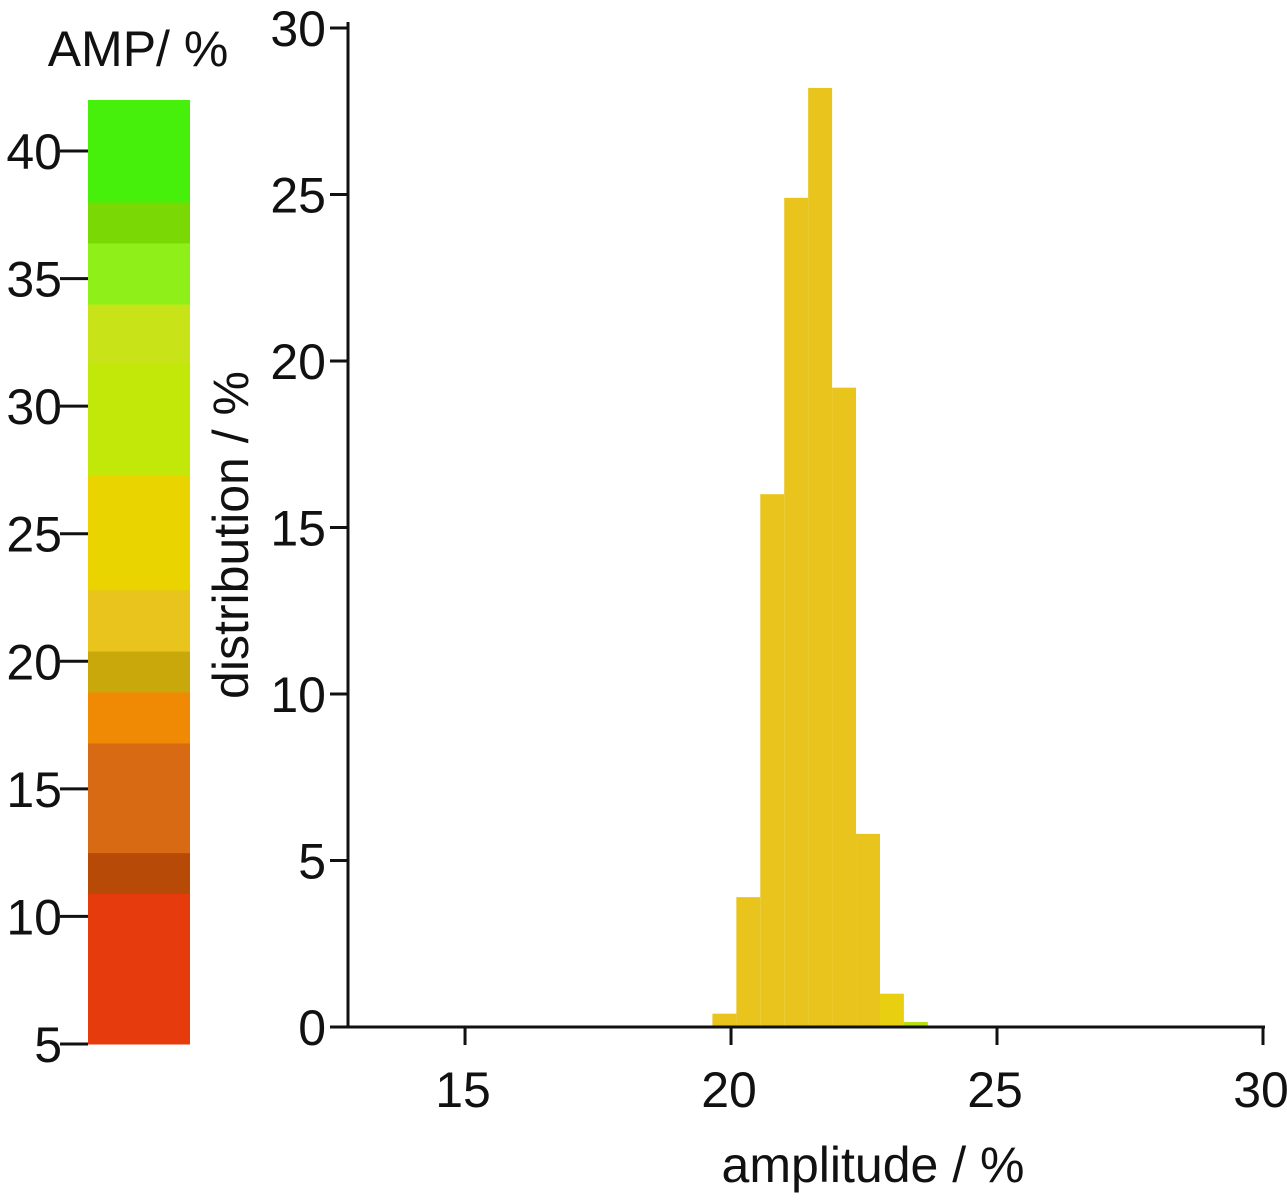 The height and width of the screenshot is (1200, 1287). I want to click on x-tick-label: 15, so click(463, 1090).